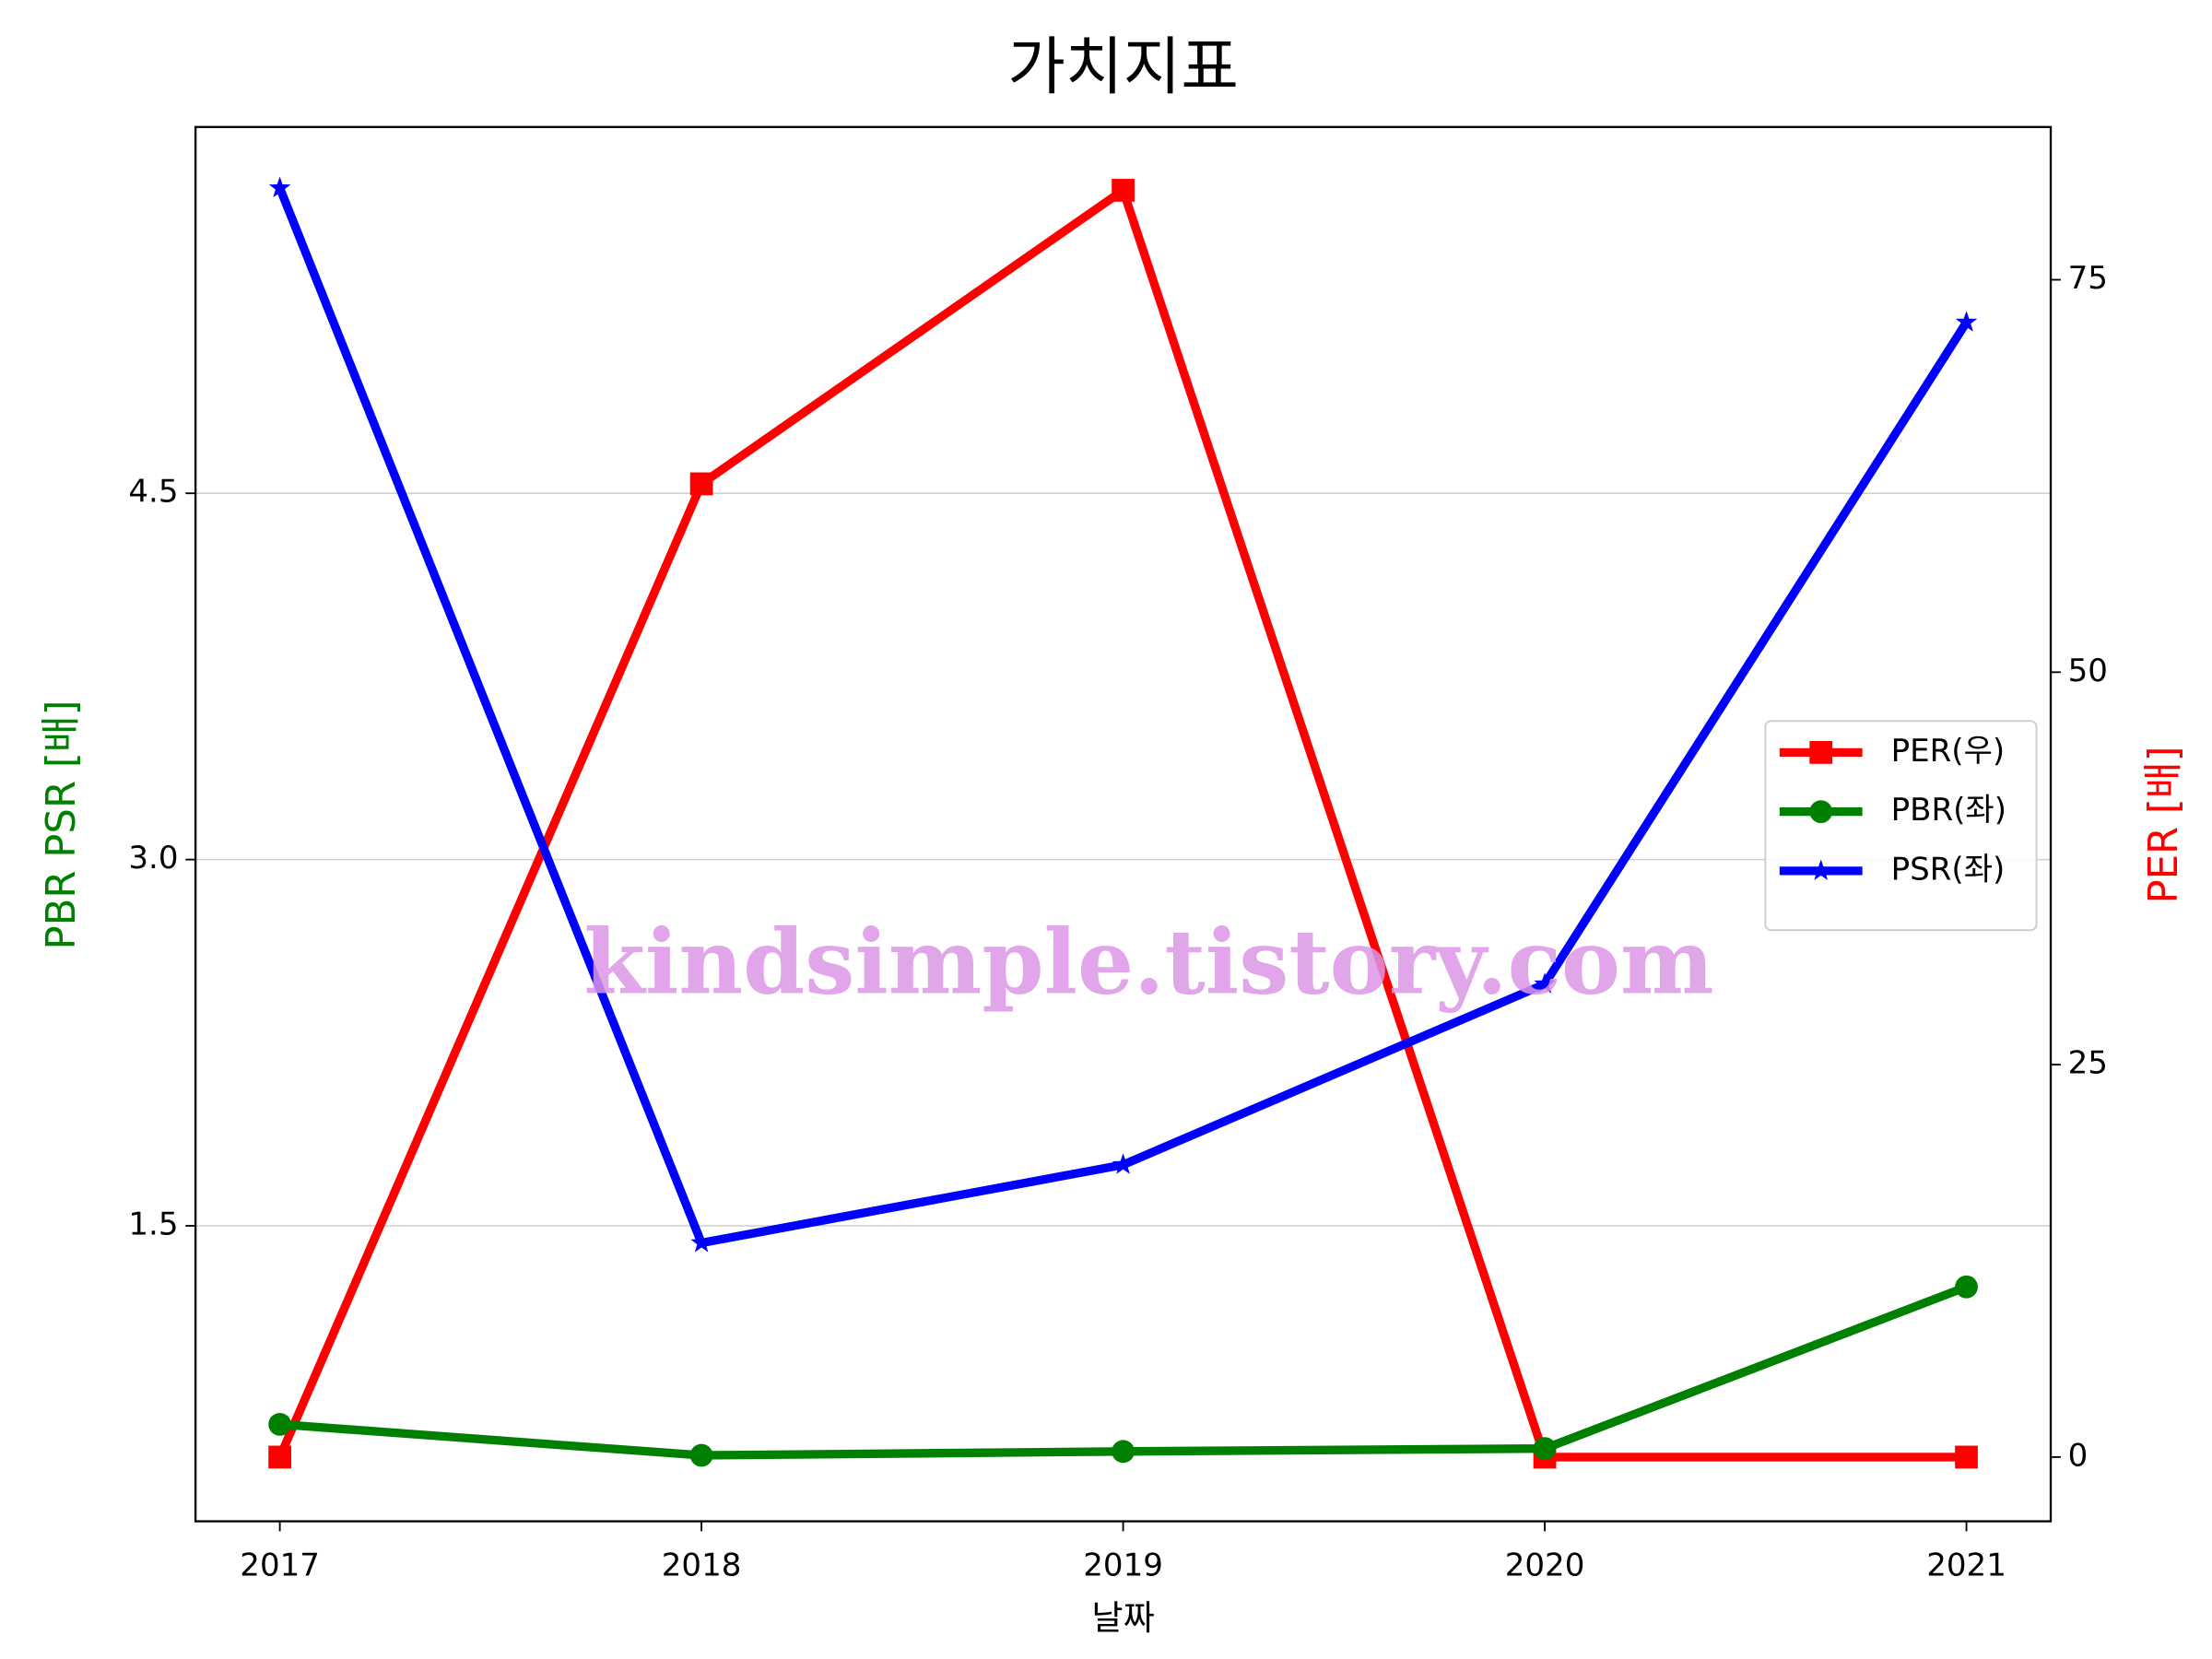 Image resolution: width=2212 pixels, height=1659 pixels. What do you see at coordinates (153, 858) in the screenshot?
I see `y-tick-label: 3.0` at bounding box center [153, 858].